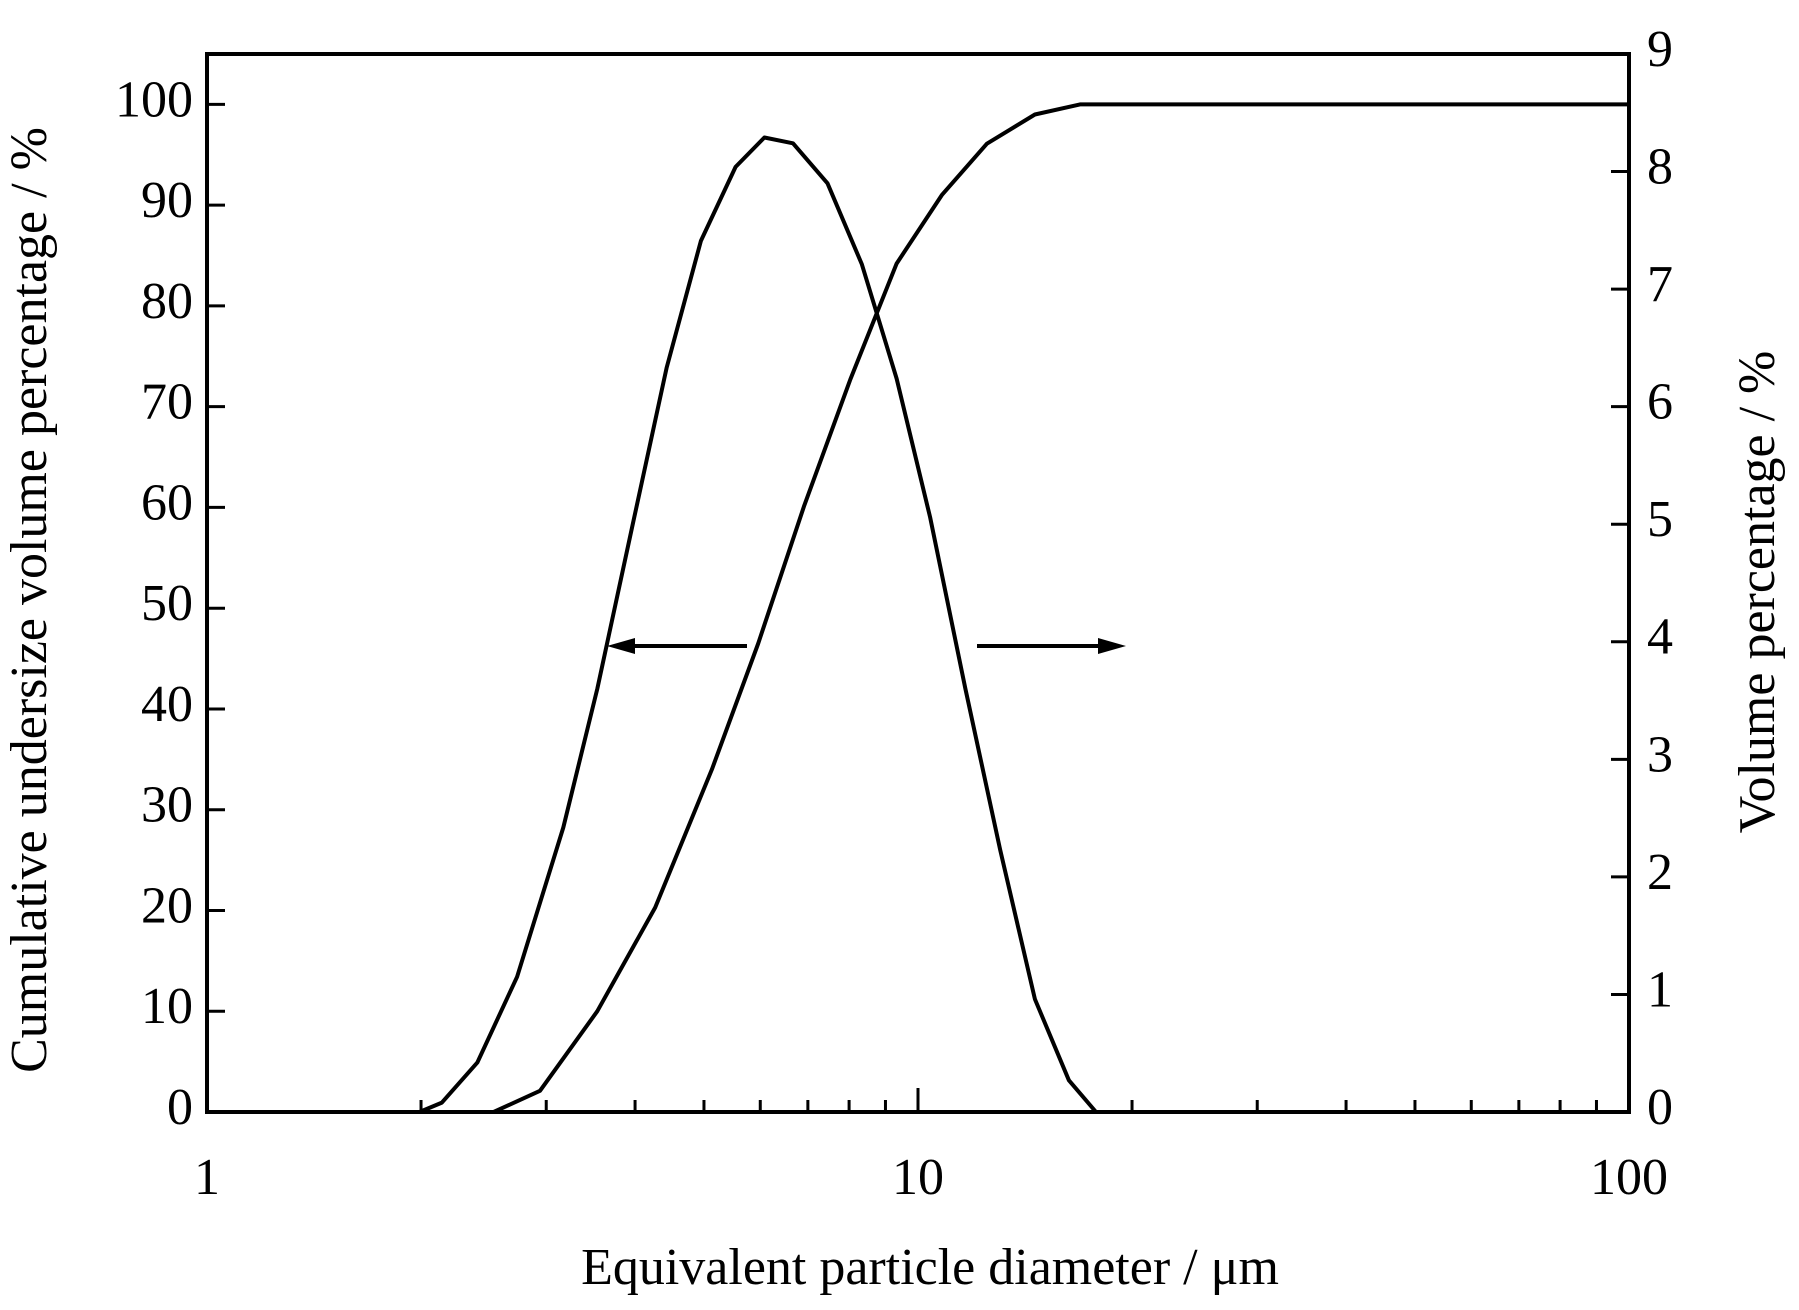 The image size is (1799, 1310). Describe the element at coordinates (1660, 519) in the screenshot. I see `y2-tick-label: 5` at that location.